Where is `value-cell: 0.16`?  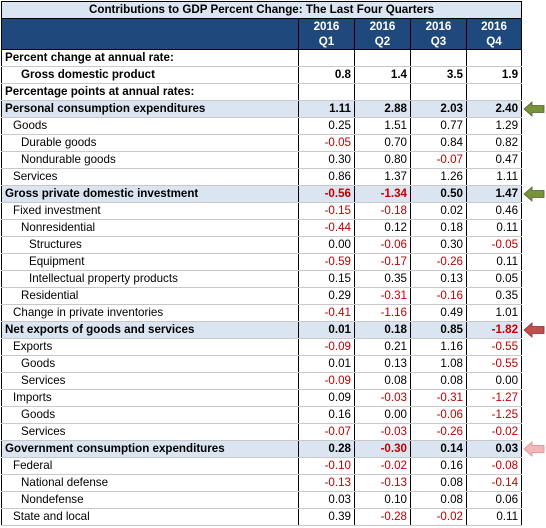
value-cell: 0.16 is located at coordinates (326, 415).